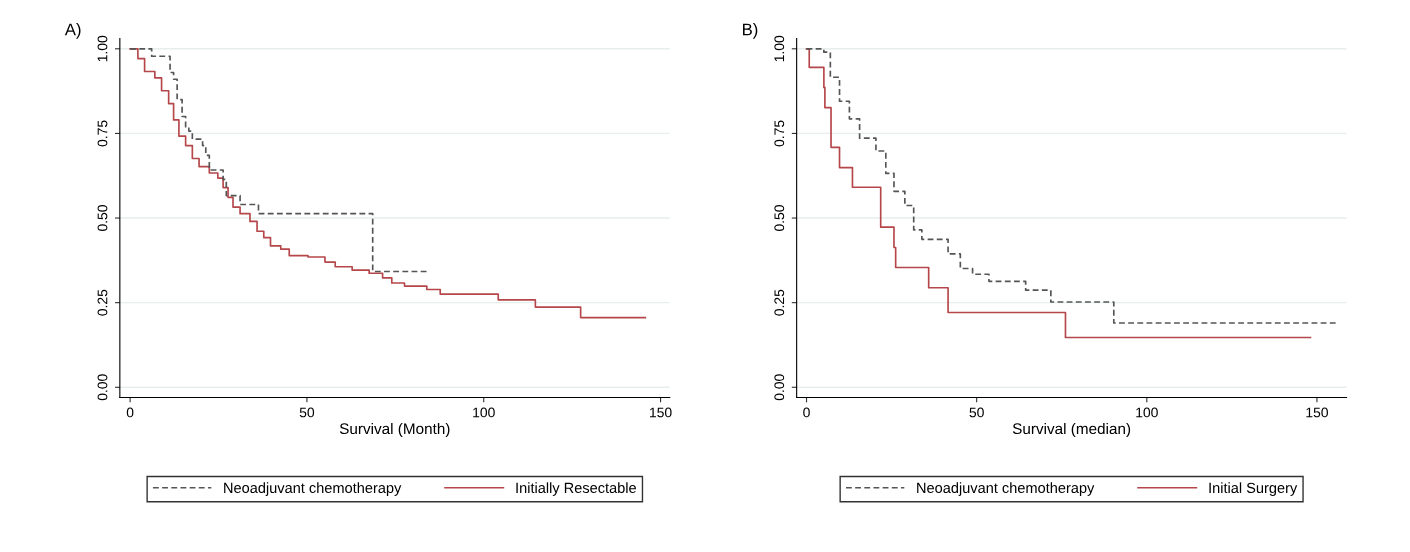  Describe the element at coordinates (72, 31) in the screenshot. I see `chart-title: A)` at that location.